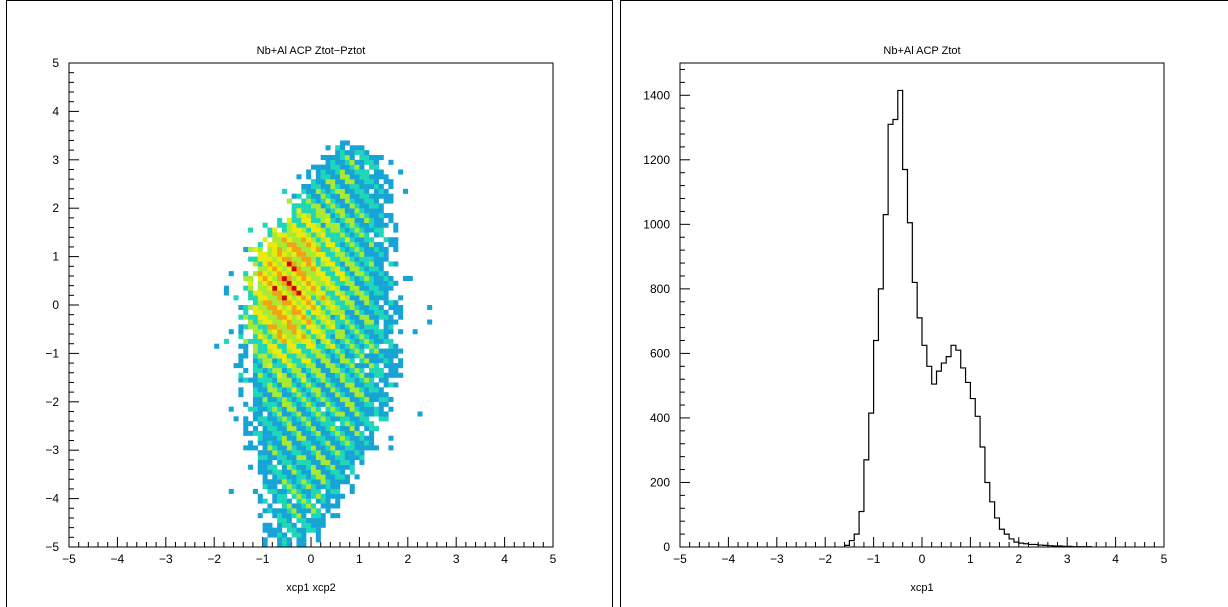 The height and width of the screenshot is (607, 1228). What do you see at coordinates (456, 559) in the screenshot?
I see `x-tick-label: 3` at bounding box center [456, 559].